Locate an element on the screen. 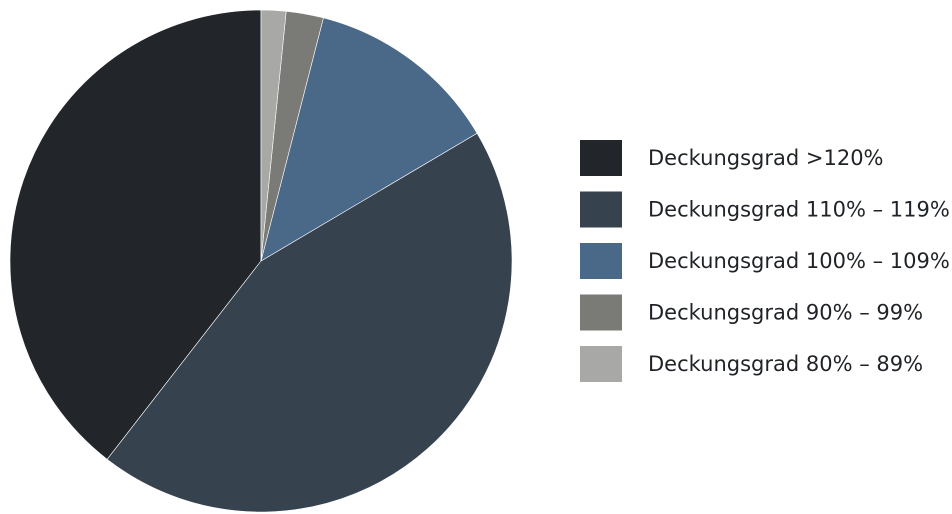 This screenshot has height=514, width=952. legend-label-1: Deckungsgrad 110% – 119% is located at coordinates (799, 210).